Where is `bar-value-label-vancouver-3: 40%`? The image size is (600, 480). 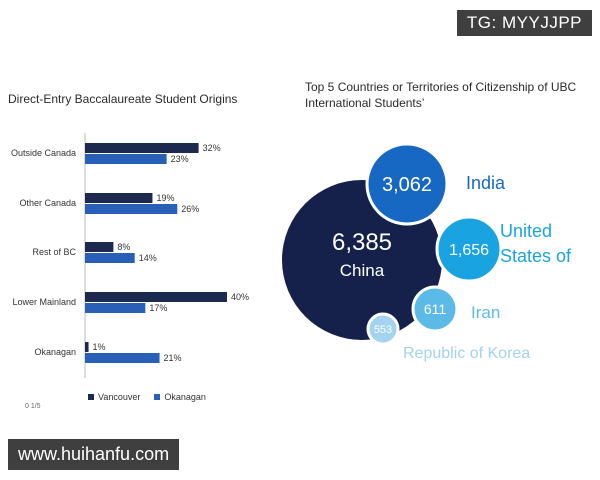
bar-value-label-vancouver-3: 40% is located at coordinates (240, 297).